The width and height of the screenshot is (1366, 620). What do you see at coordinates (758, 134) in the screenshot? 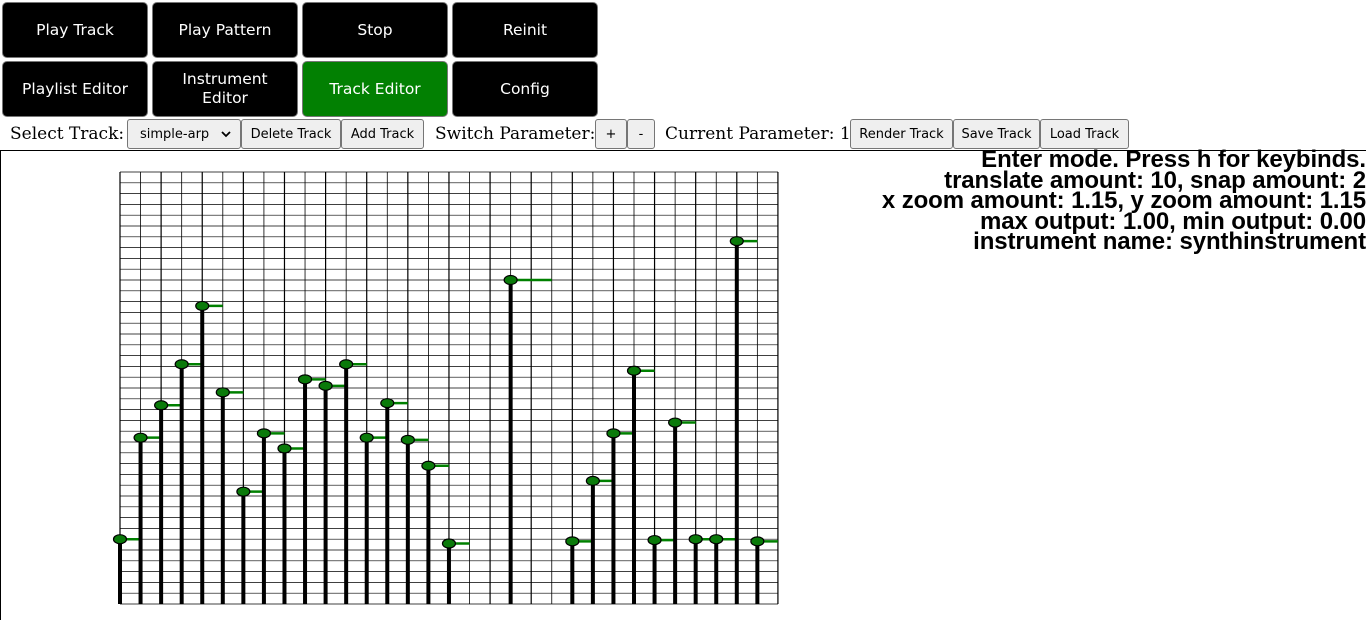
I see `current-parameter-label: Current Parameter: 1` at bounding box center [758, 134].